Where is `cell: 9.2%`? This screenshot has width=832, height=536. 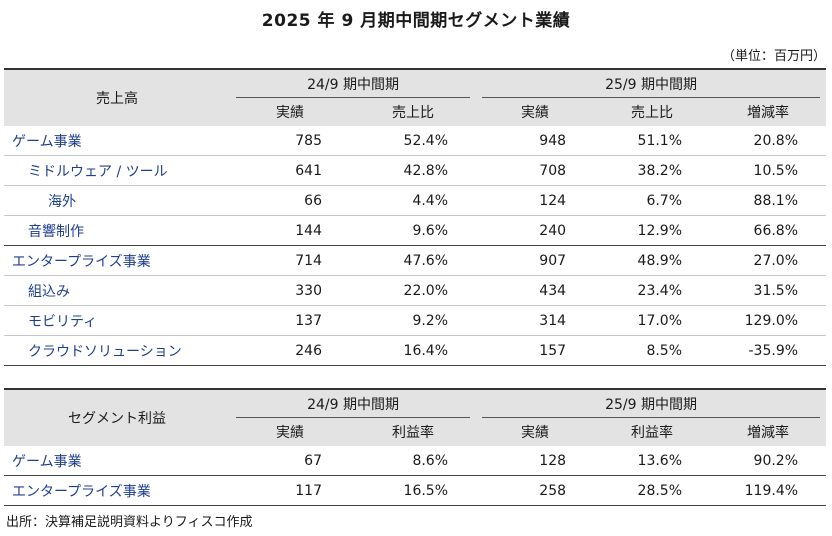
cell: 9.2% is located at coordinates (413, 320).